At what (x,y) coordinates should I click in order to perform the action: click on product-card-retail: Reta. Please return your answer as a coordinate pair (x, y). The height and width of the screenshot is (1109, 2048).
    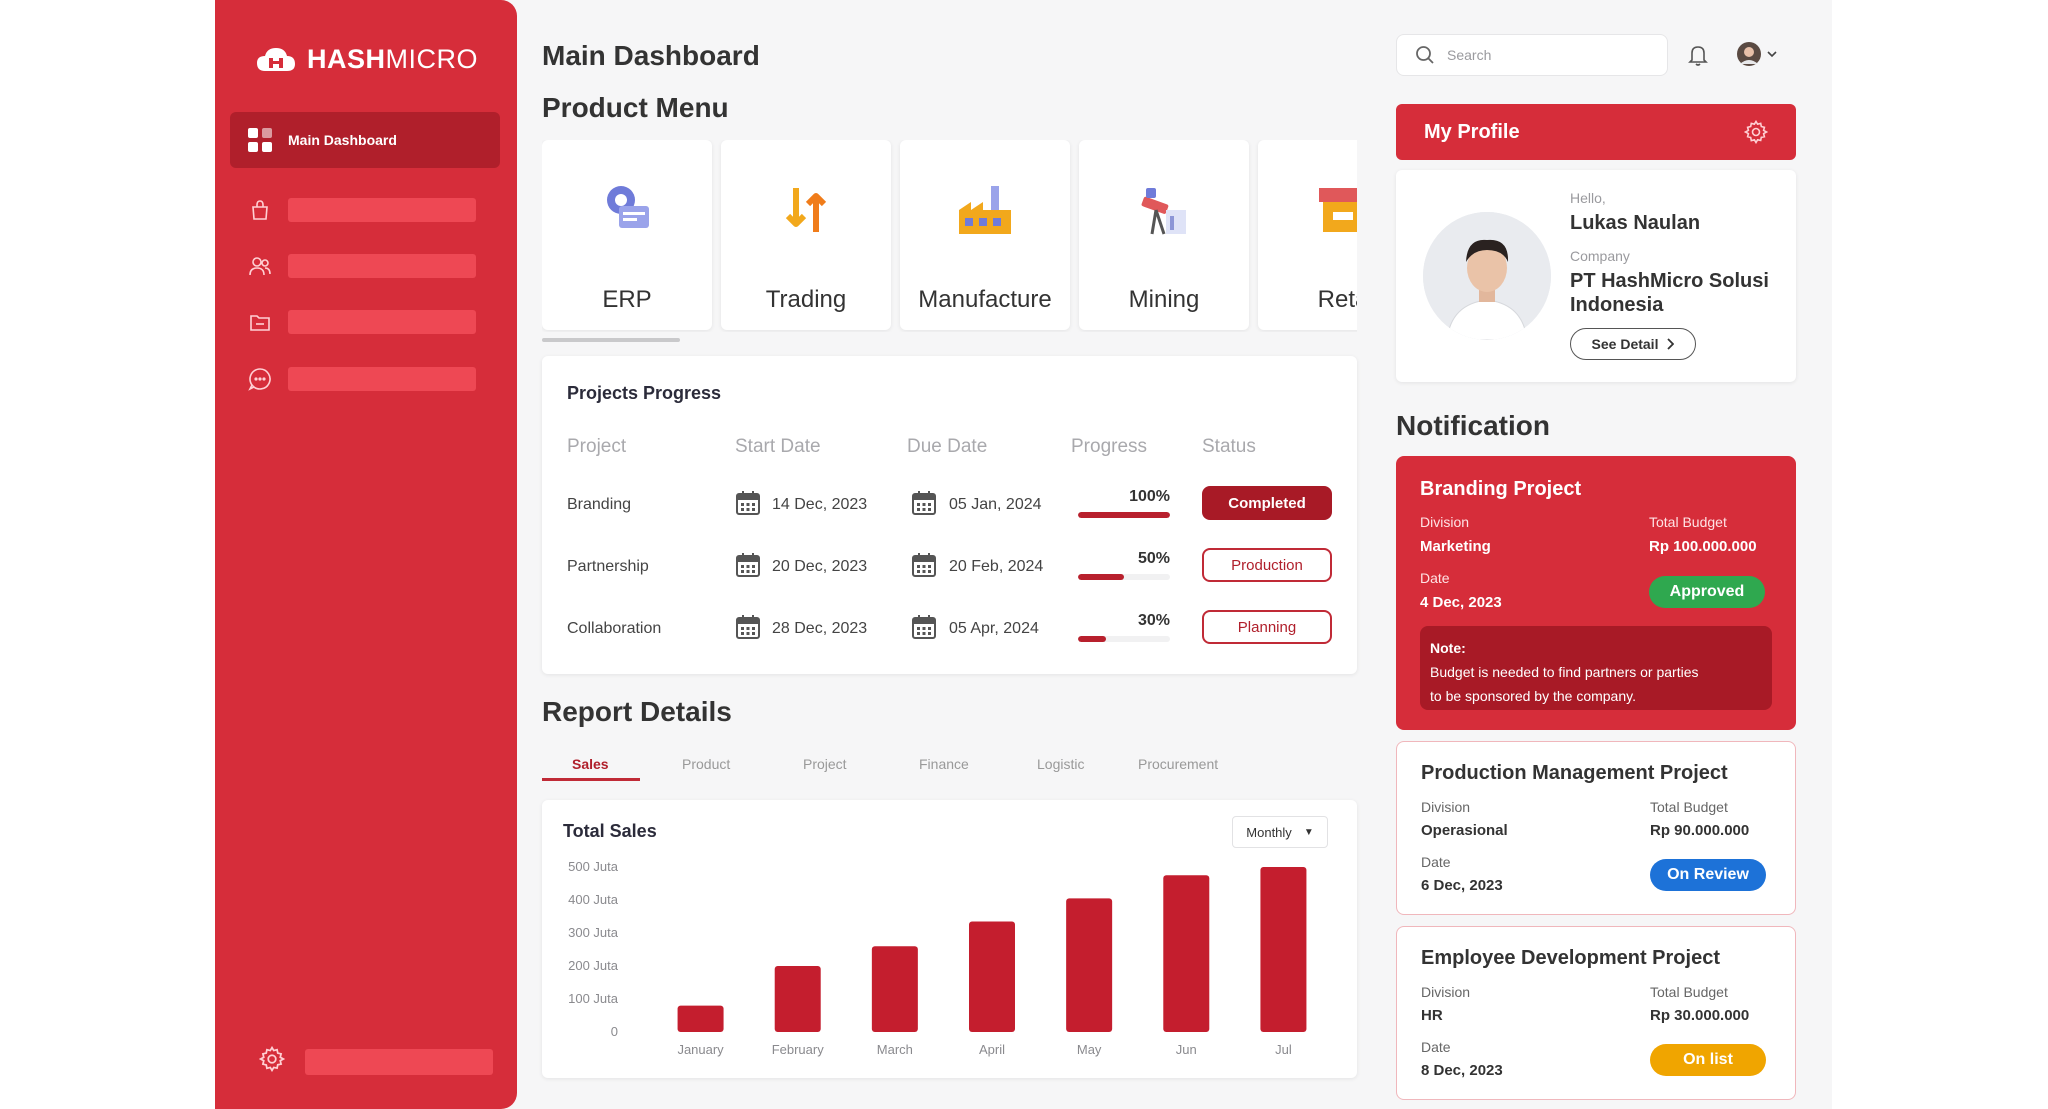
    Looking at the image, I should click on (1307, 235).